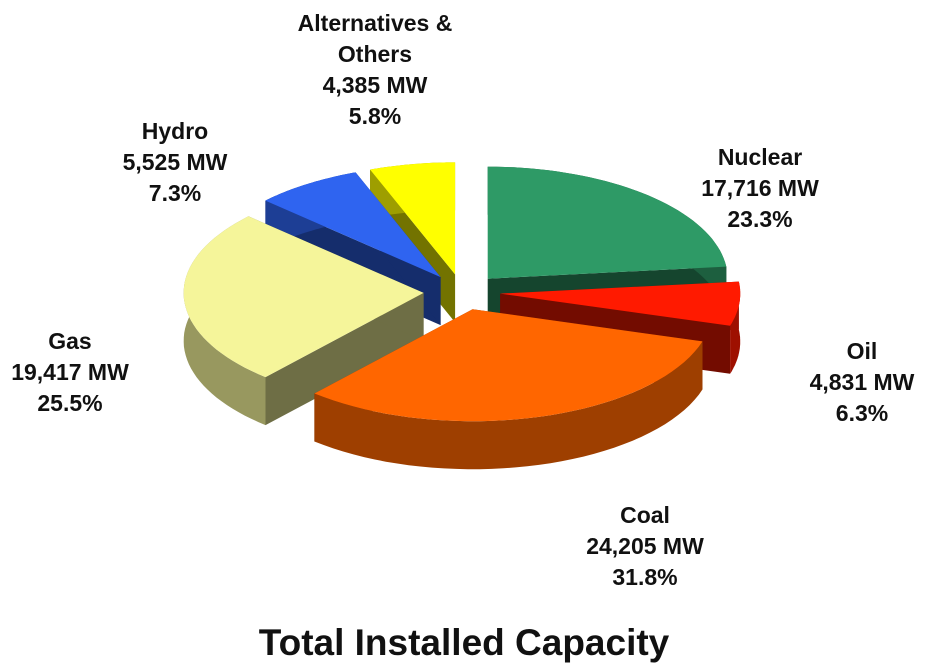 The height and width of the screenshot is (672, 928). I want to click on slice-value: 4,385 MW, so click(375, 85).